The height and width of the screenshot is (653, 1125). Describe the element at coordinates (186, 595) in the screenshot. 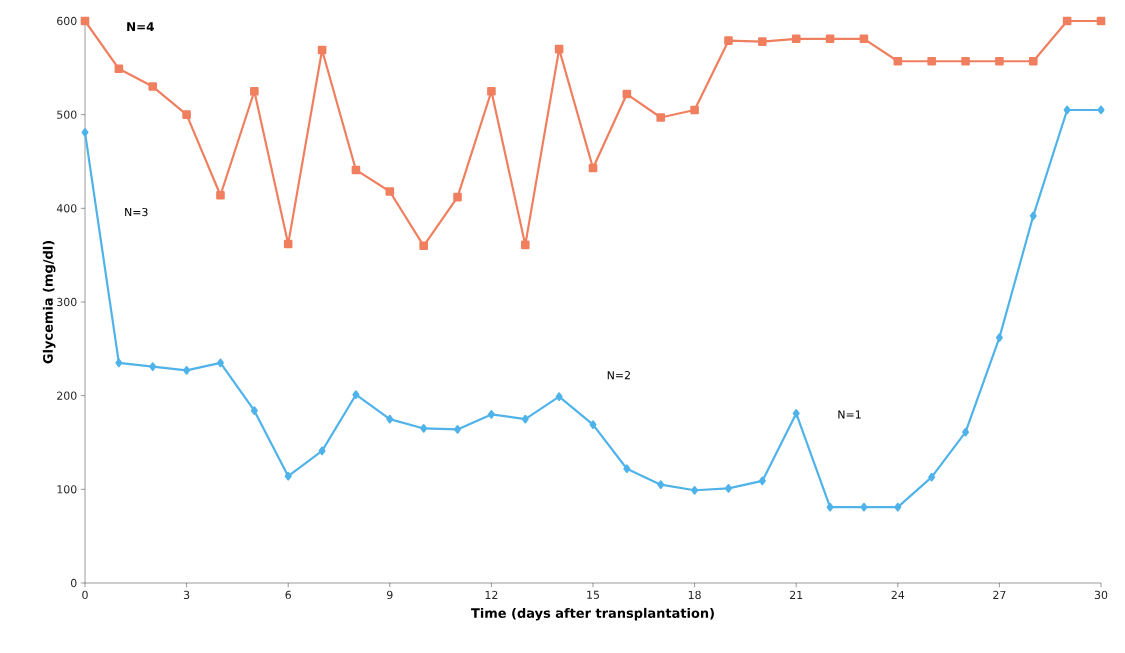

I see `x-tick-label: 3` at that location.